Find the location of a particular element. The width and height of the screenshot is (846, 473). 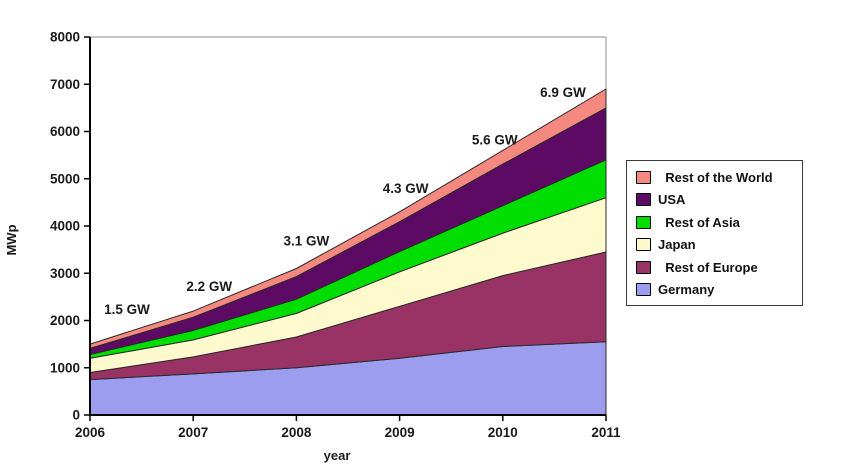

legend-item-label: Rest of Europe is located at coordinates (708, 267).